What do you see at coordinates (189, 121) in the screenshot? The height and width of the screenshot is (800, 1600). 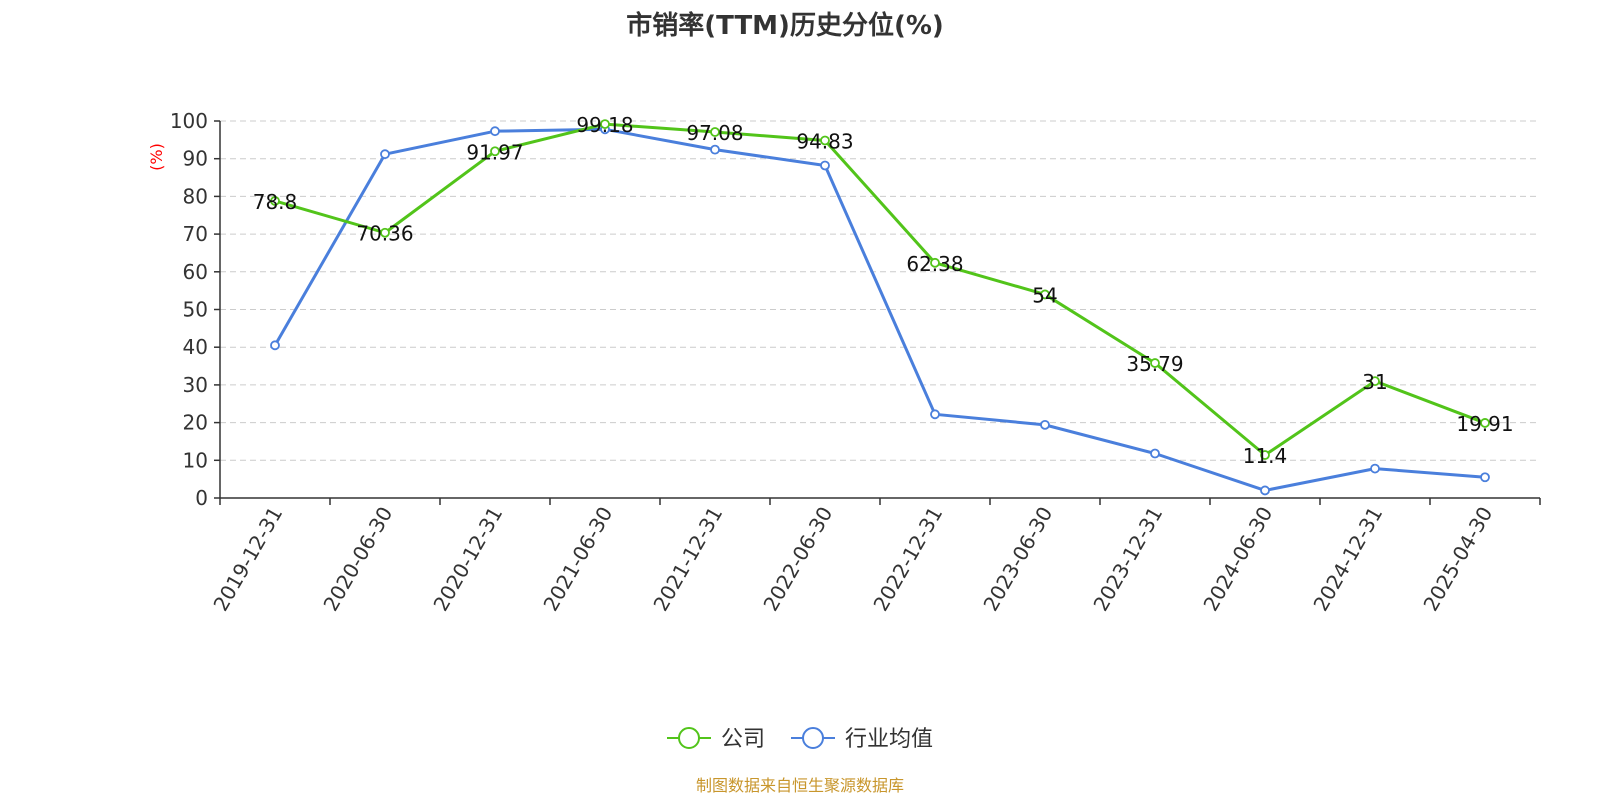 I see `y-tick-label: 100` at bounding box center [189, 121].